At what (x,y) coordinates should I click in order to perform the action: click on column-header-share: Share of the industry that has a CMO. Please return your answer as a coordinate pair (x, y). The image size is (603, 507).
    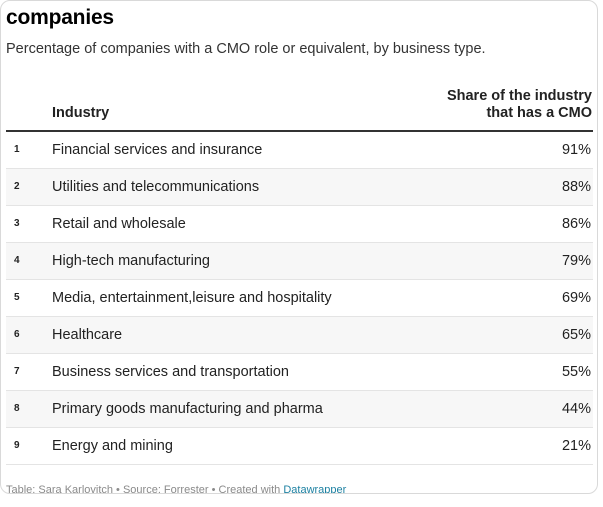
    Looking at the image, I should click on (519, 105).